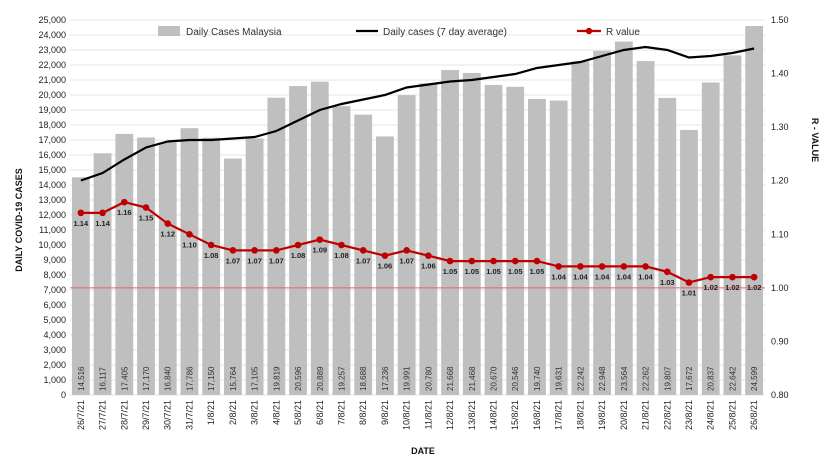  I want to click on bar-value-label: 19,631, so click(559, 378).